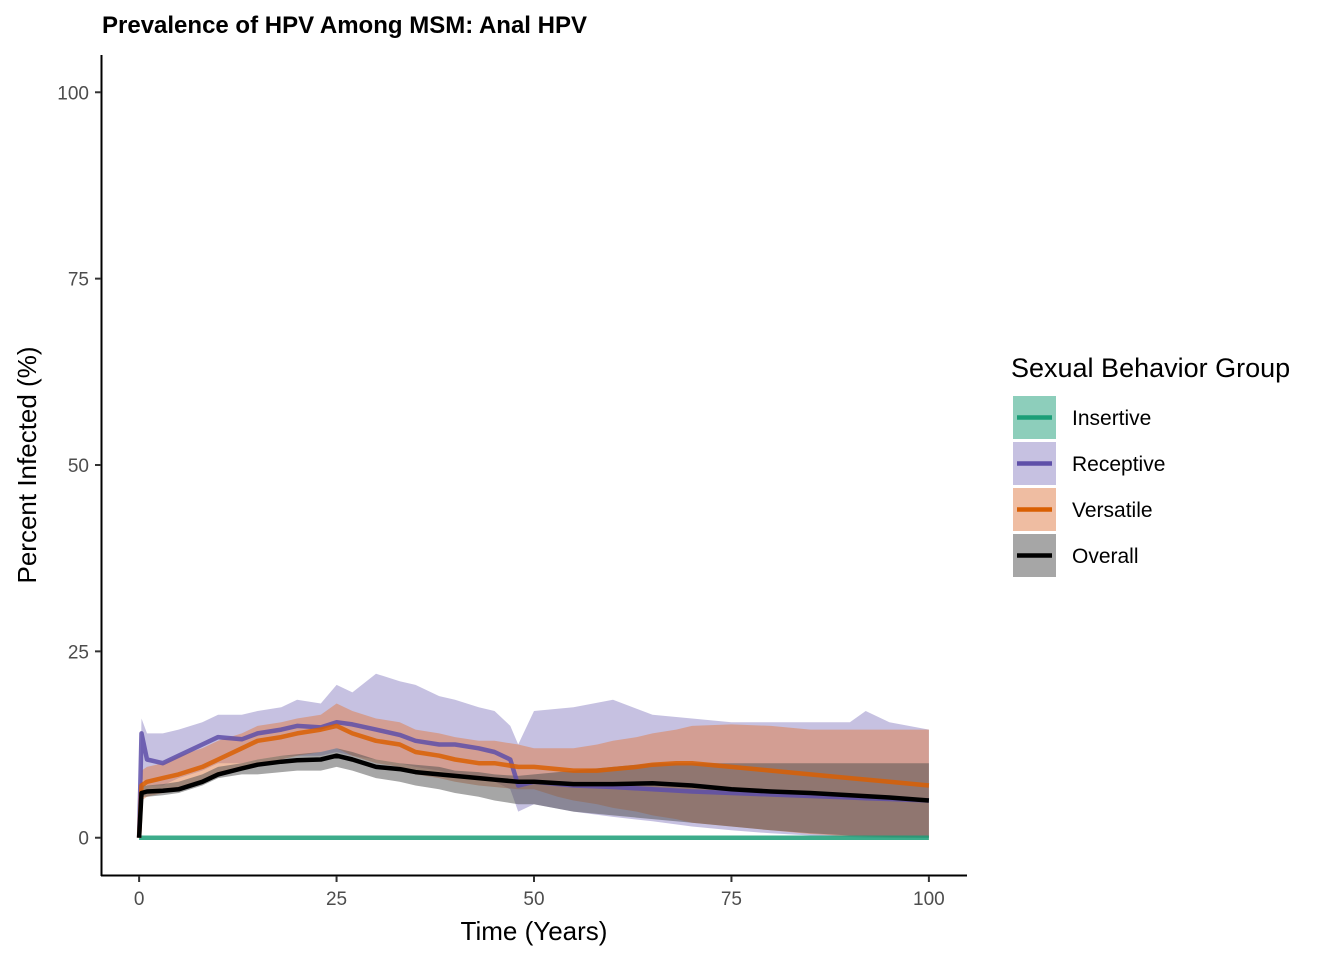 Image resolution: width=1344 pixels, height=960 pixels. I want to click on legend-label: Versatile, so click(1112, 510).